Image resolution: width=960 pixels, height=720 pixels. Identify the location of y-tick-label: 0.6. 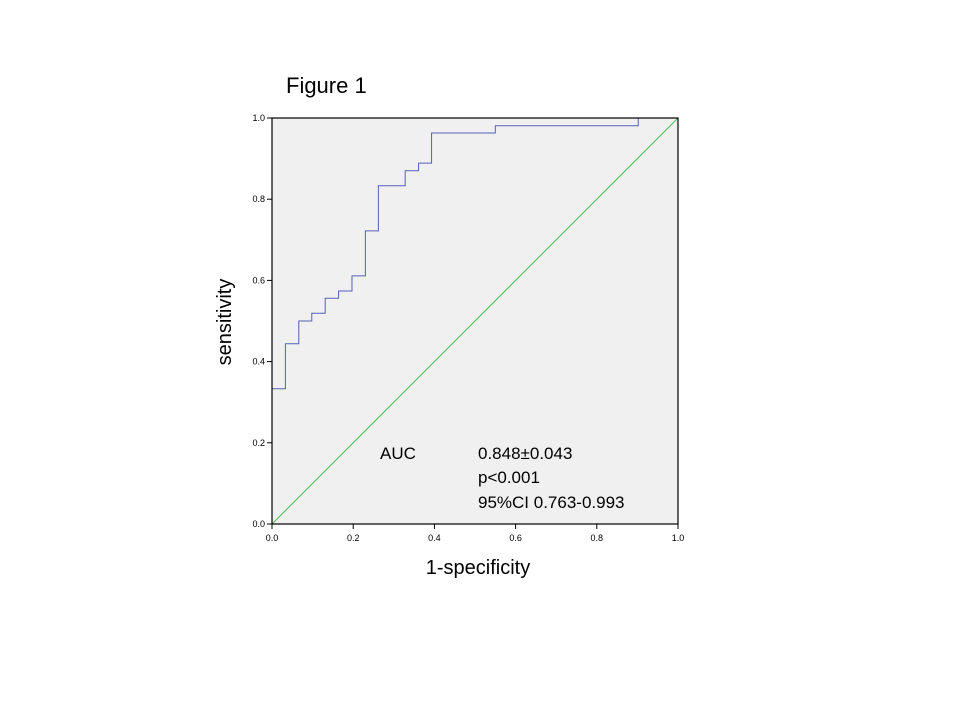
(258, 280).